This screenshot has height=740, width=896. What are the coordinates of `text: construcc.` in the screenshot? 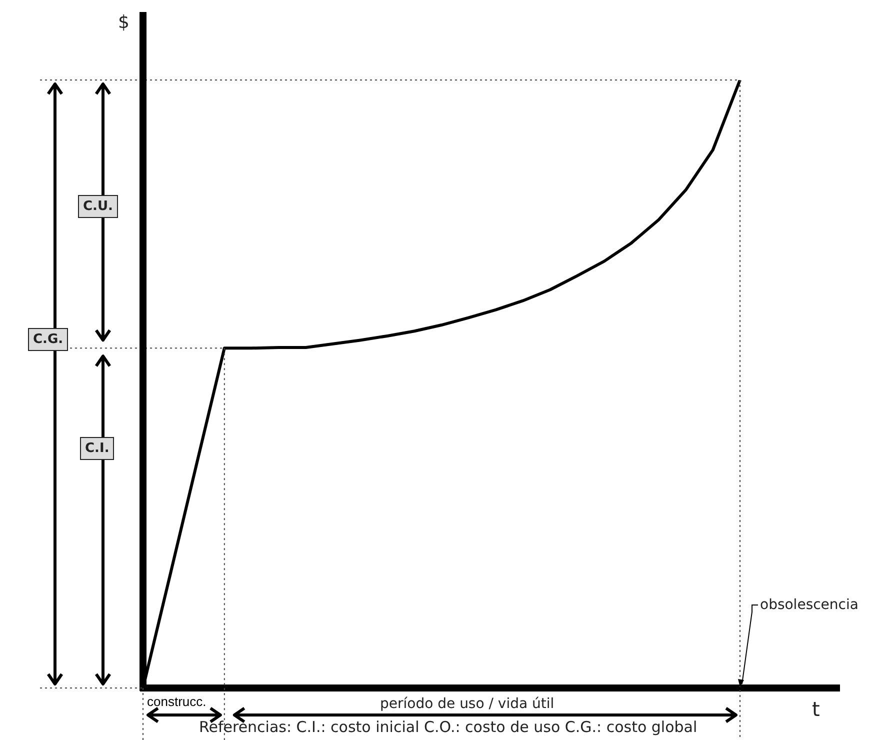 It's located at (176, 701).